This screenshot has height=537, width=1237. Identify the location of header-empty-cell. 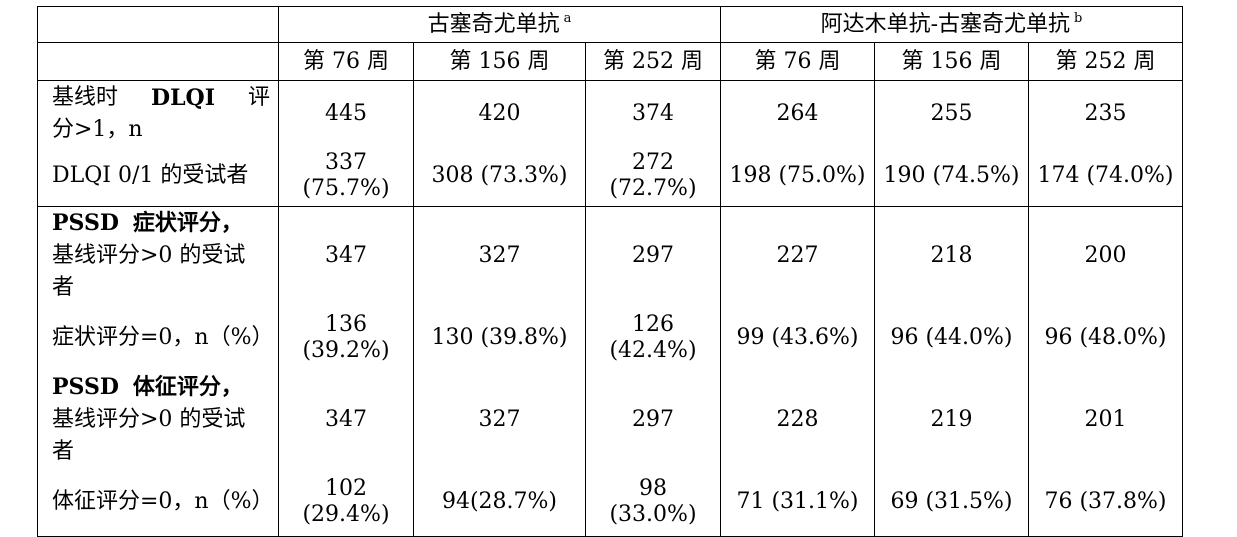
(158, 61).